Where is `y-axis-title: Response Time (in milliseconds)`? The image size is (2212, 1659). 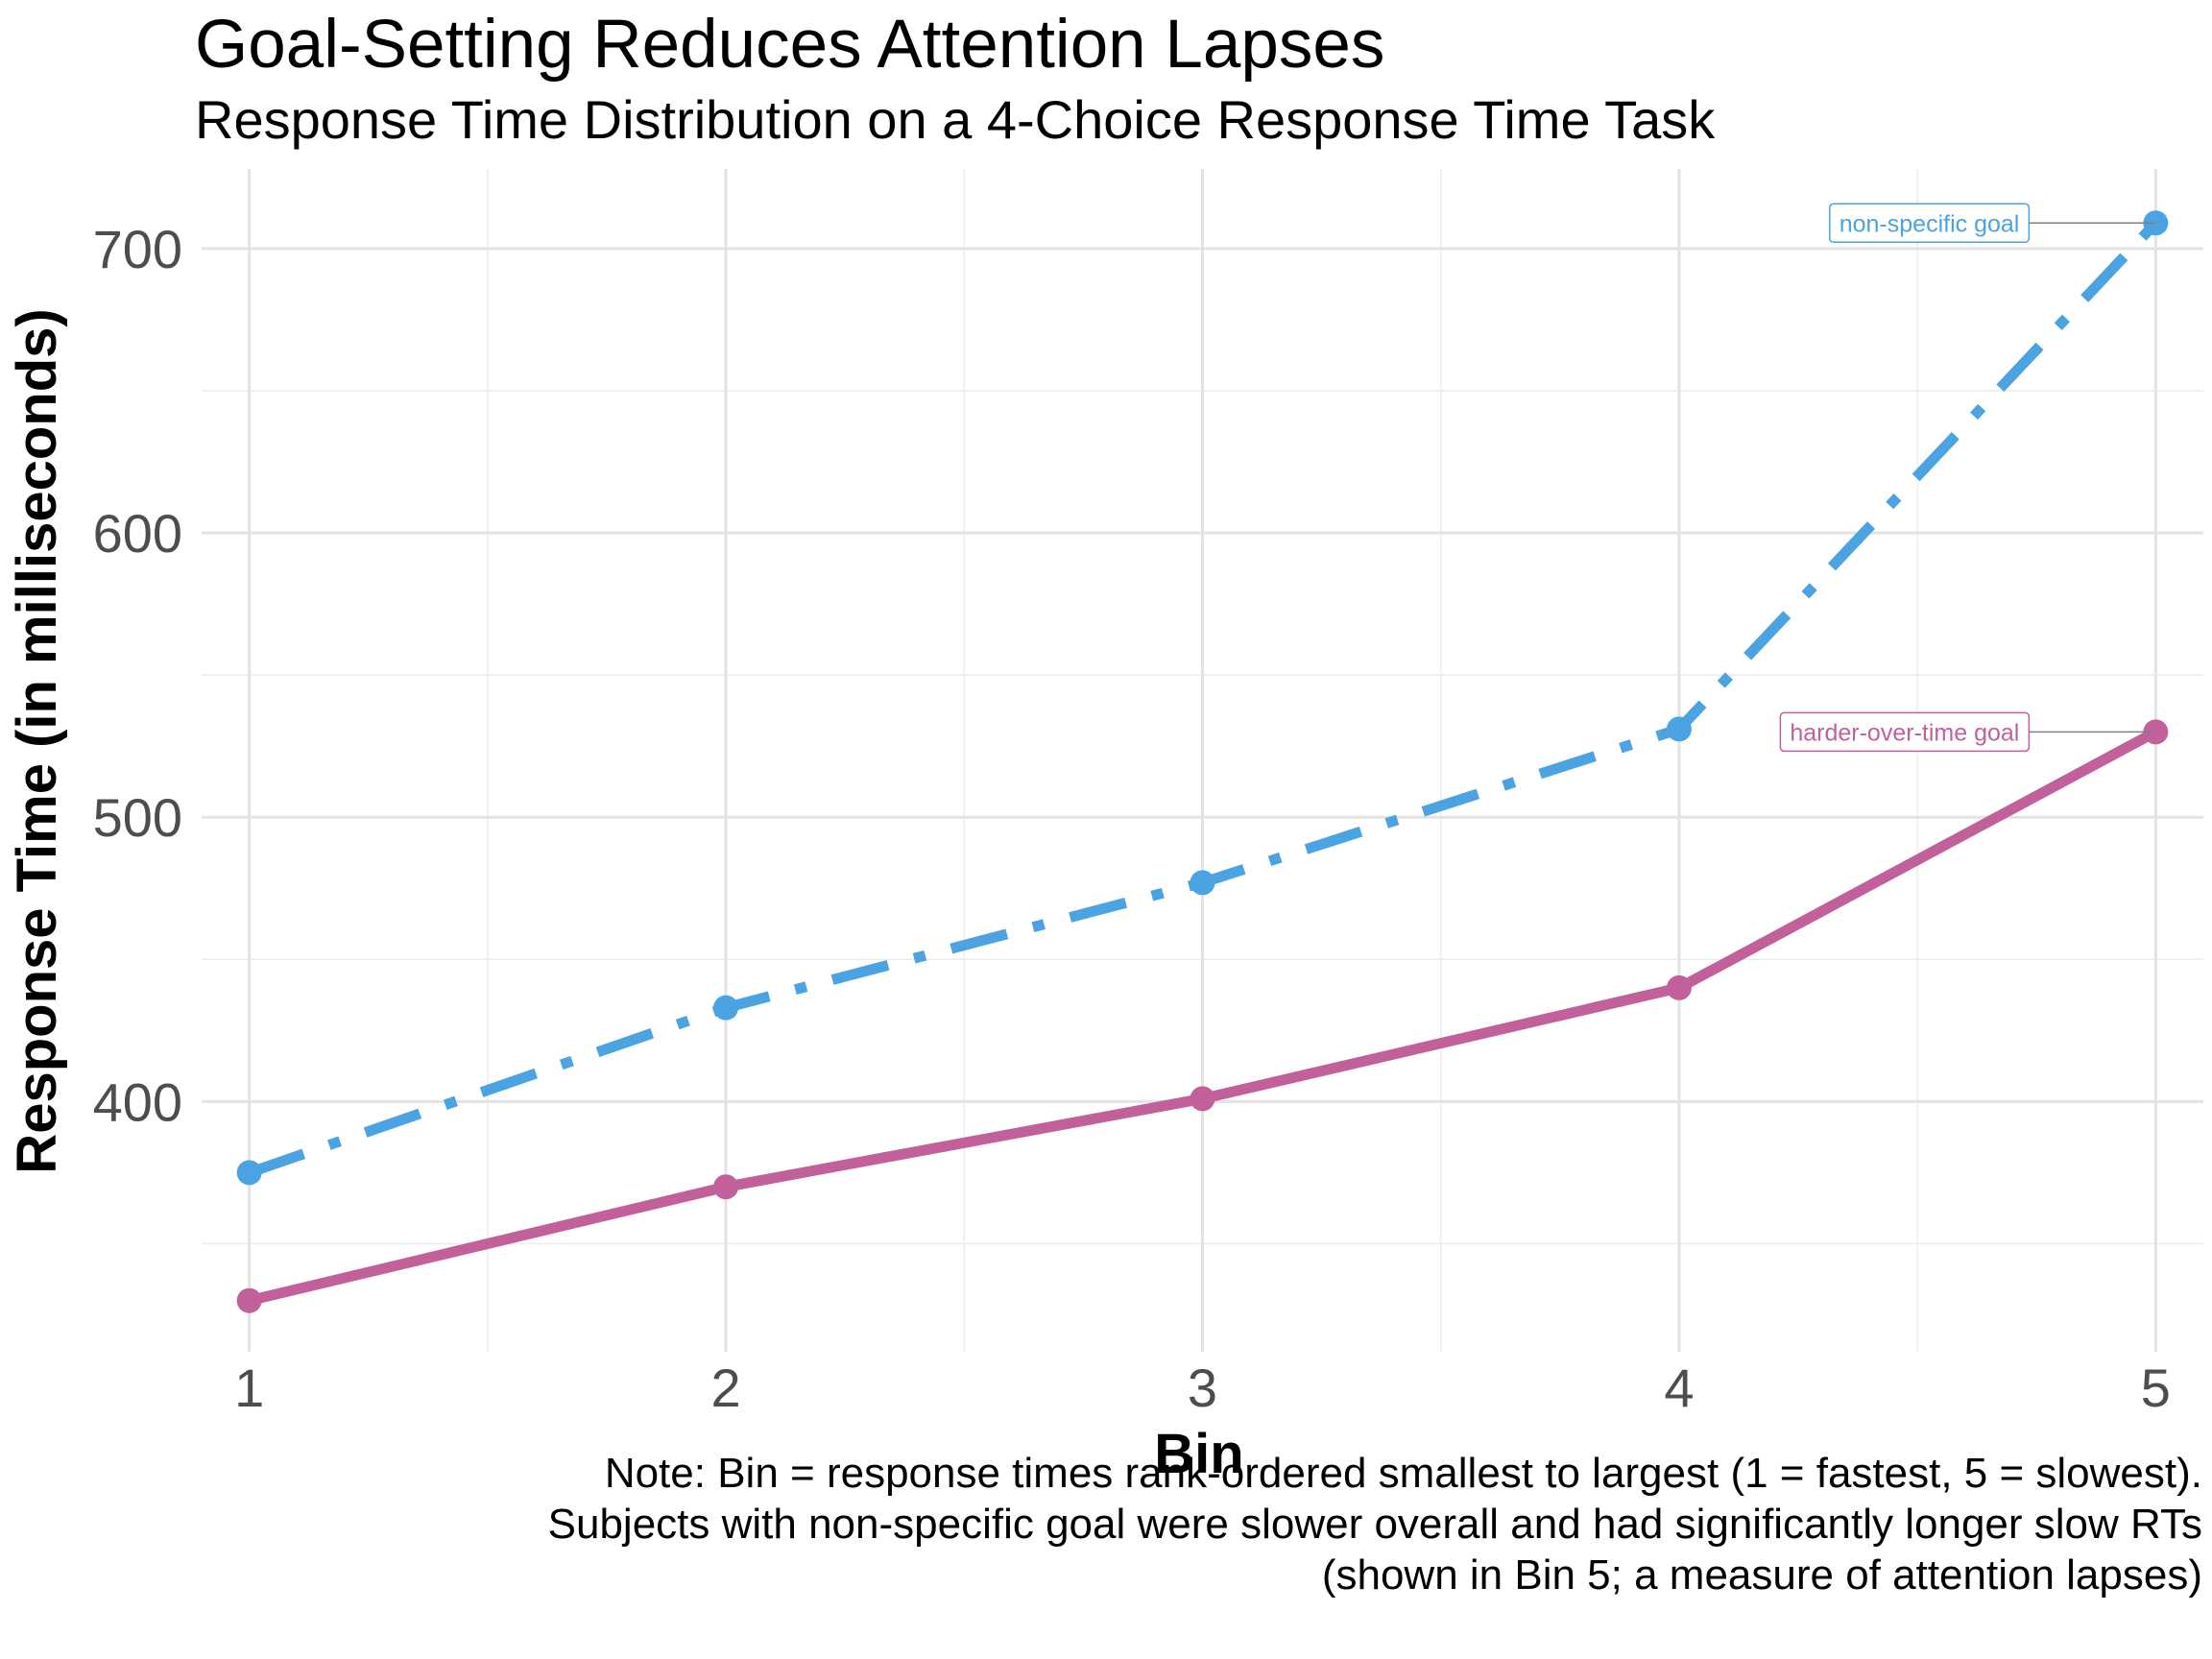
y-axis-title: Response Time (in milliseconds) is located at coordinates (37, 740).